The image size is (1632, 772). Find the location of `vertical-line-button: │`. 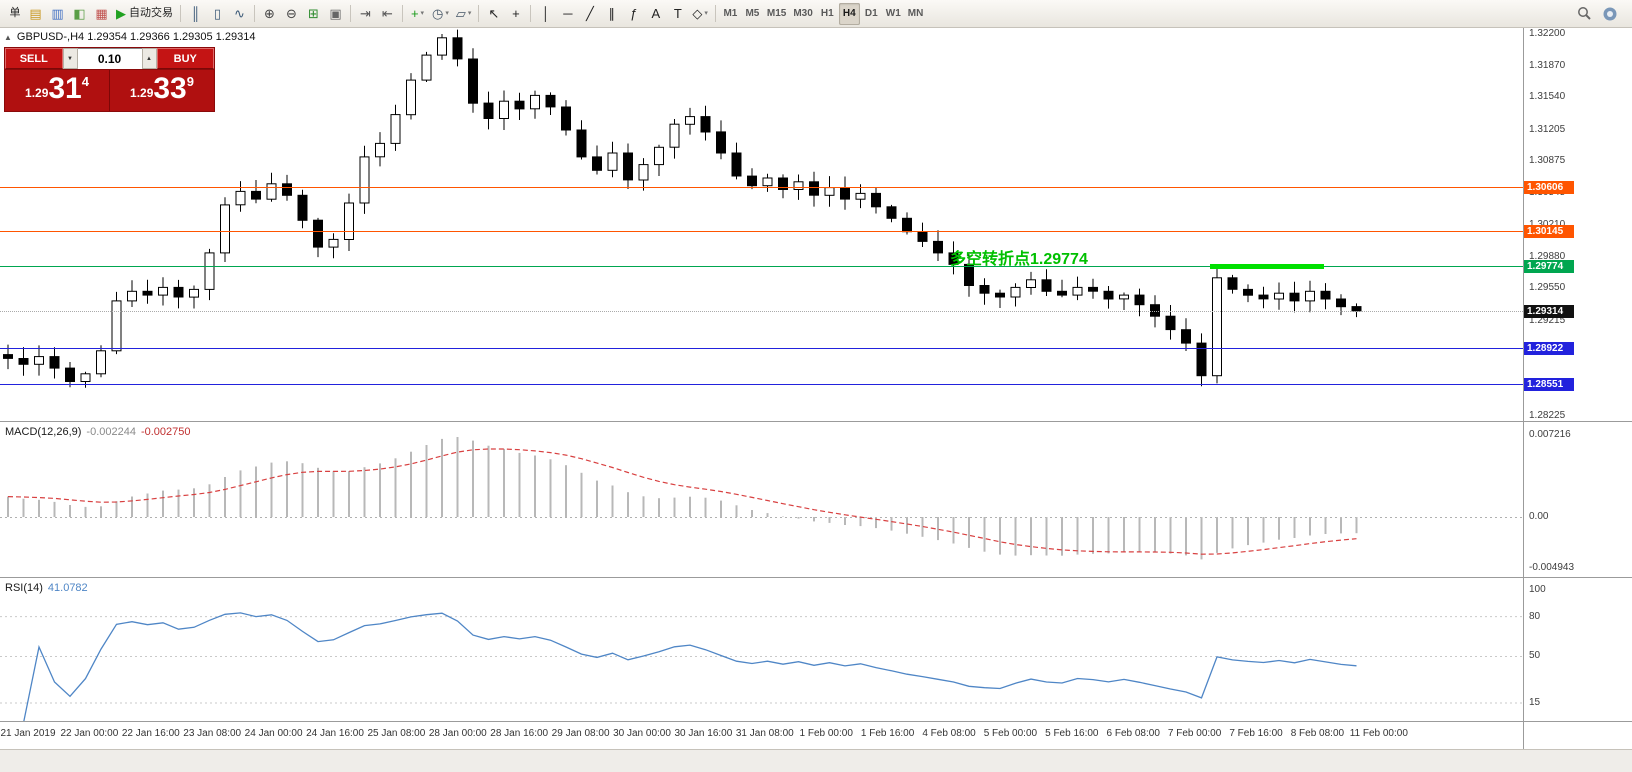

vertical-line-button: │ is located at coordinates (545, 14).